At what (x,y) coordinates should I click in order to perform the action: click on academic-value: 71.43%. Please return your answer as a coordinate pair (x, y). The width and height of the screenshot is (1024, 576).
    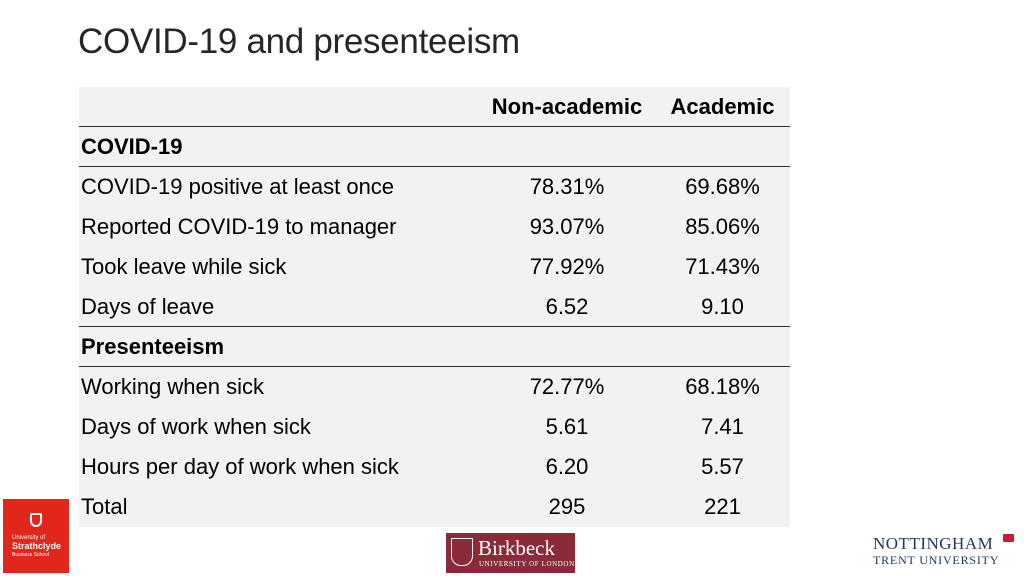
    Looking at the image, I should click on (722, 266).